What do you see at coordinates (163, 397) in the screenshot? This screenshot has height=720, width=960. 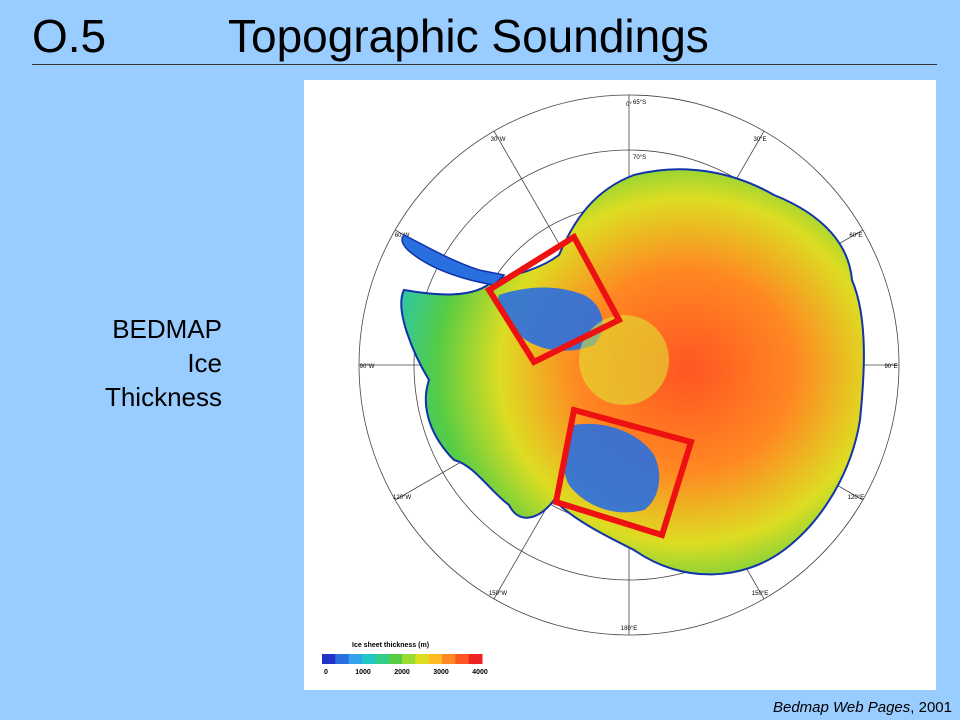 I see `caption-line-3: Thickness` at bounding box center [163, 397].